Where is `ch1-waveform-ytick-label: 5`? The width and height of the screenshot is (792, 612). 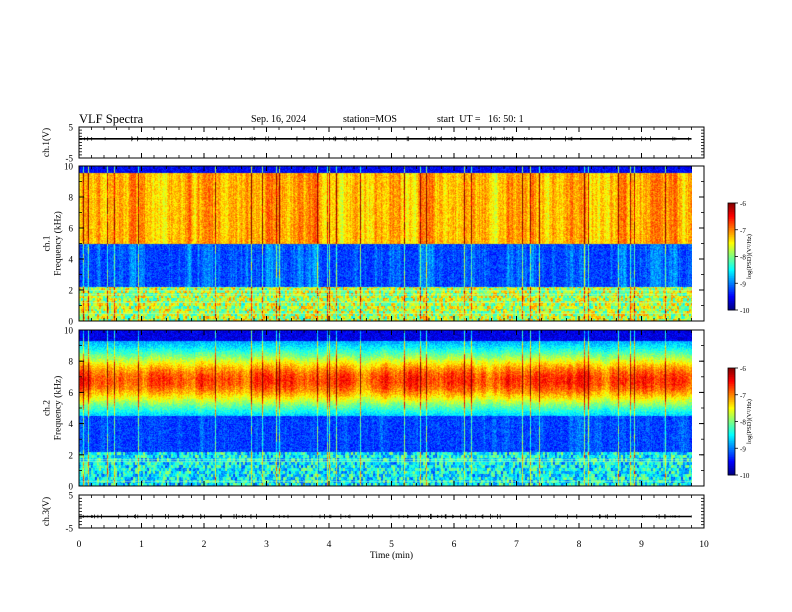
ch1-waveform-ytick-label: 5 is located at coordinates (71, 128).